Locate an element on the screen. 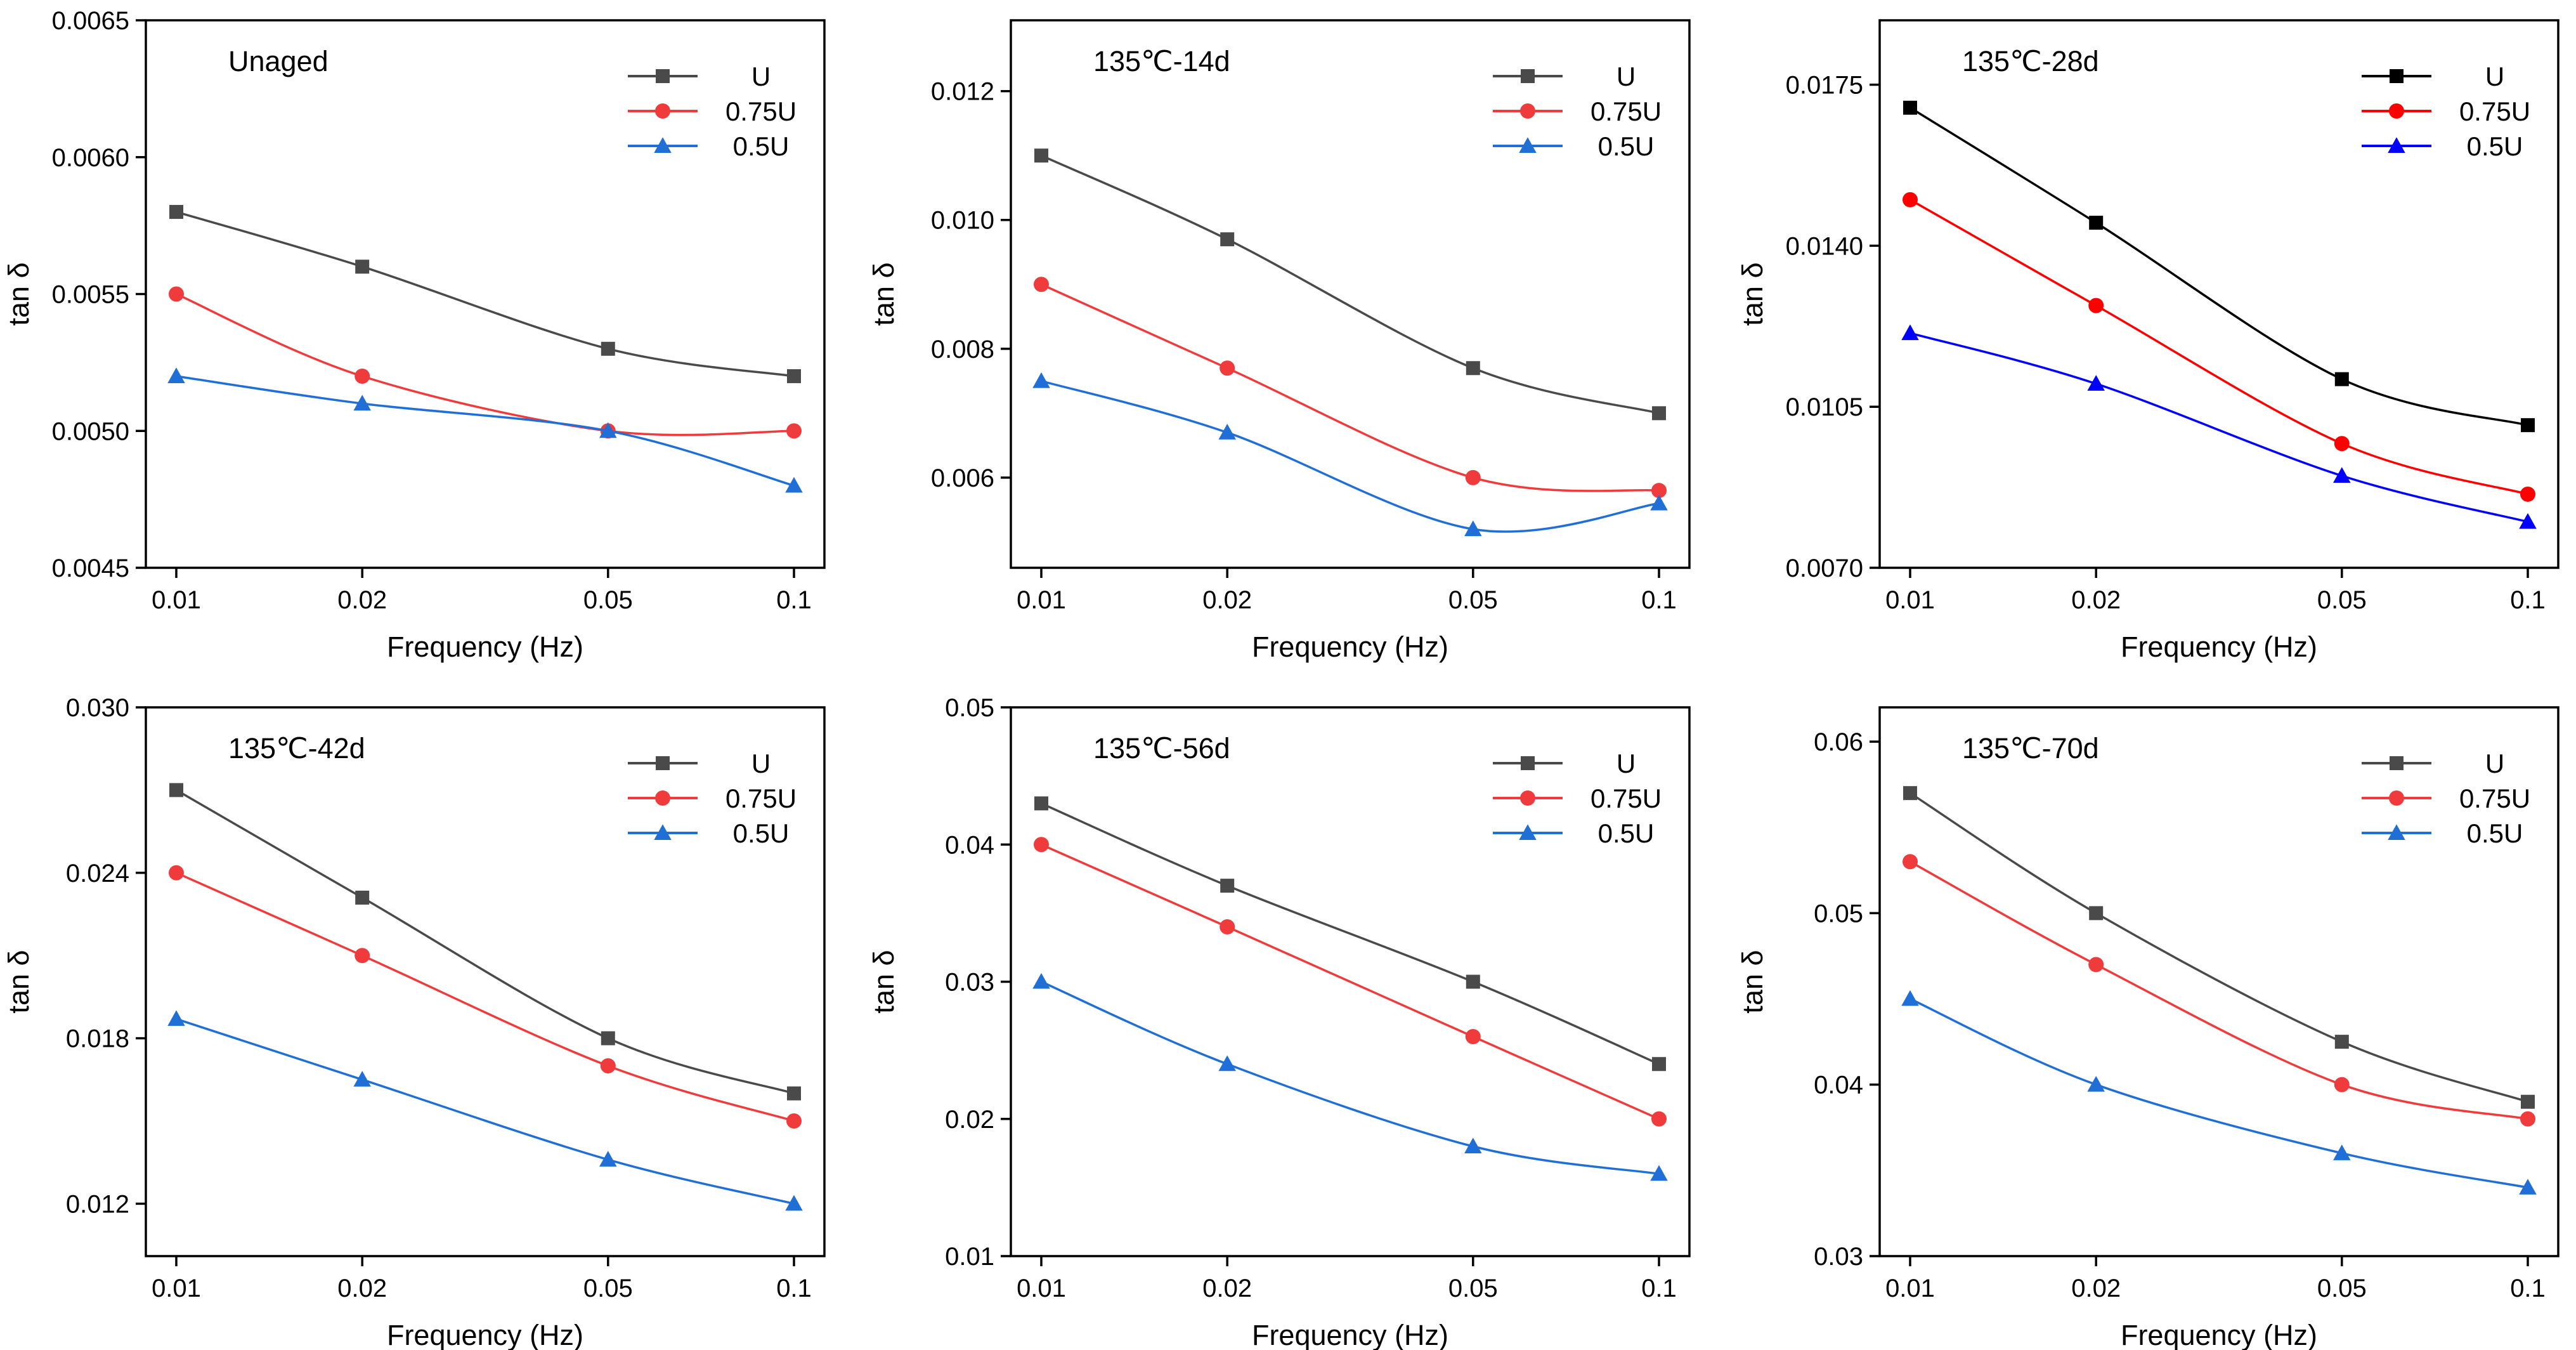 The height and width of the screenshot is (1350, 2576). plot-frame is located at coordinates (1350, 294).